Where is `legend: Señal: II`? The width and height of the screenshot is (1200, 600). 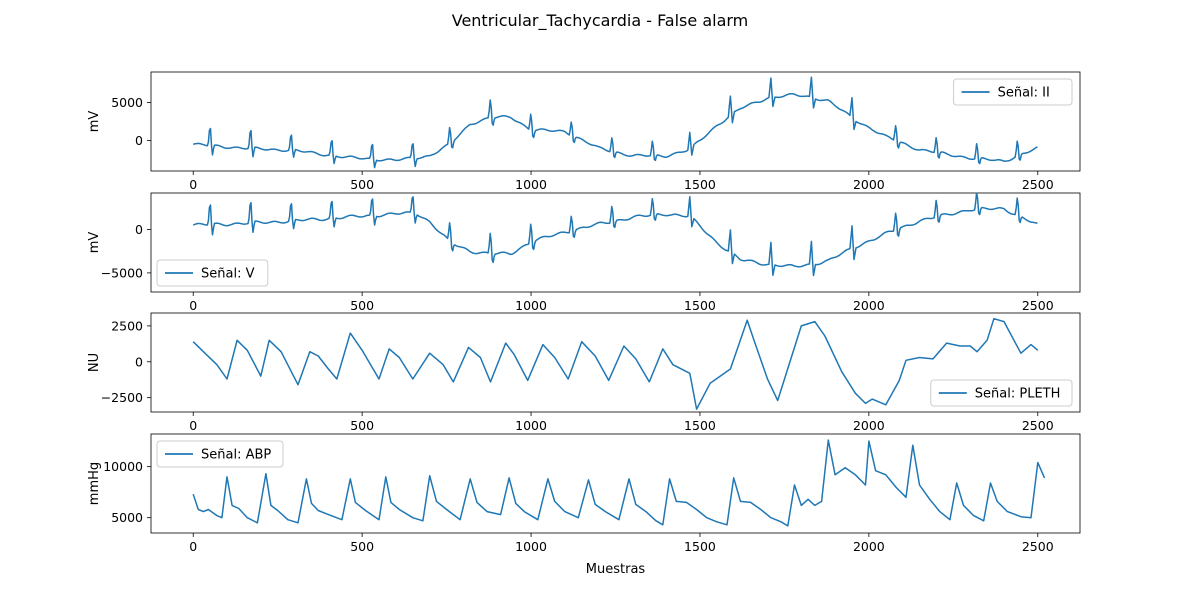 legend: Señal: II is located at coordinates (1013, 92).